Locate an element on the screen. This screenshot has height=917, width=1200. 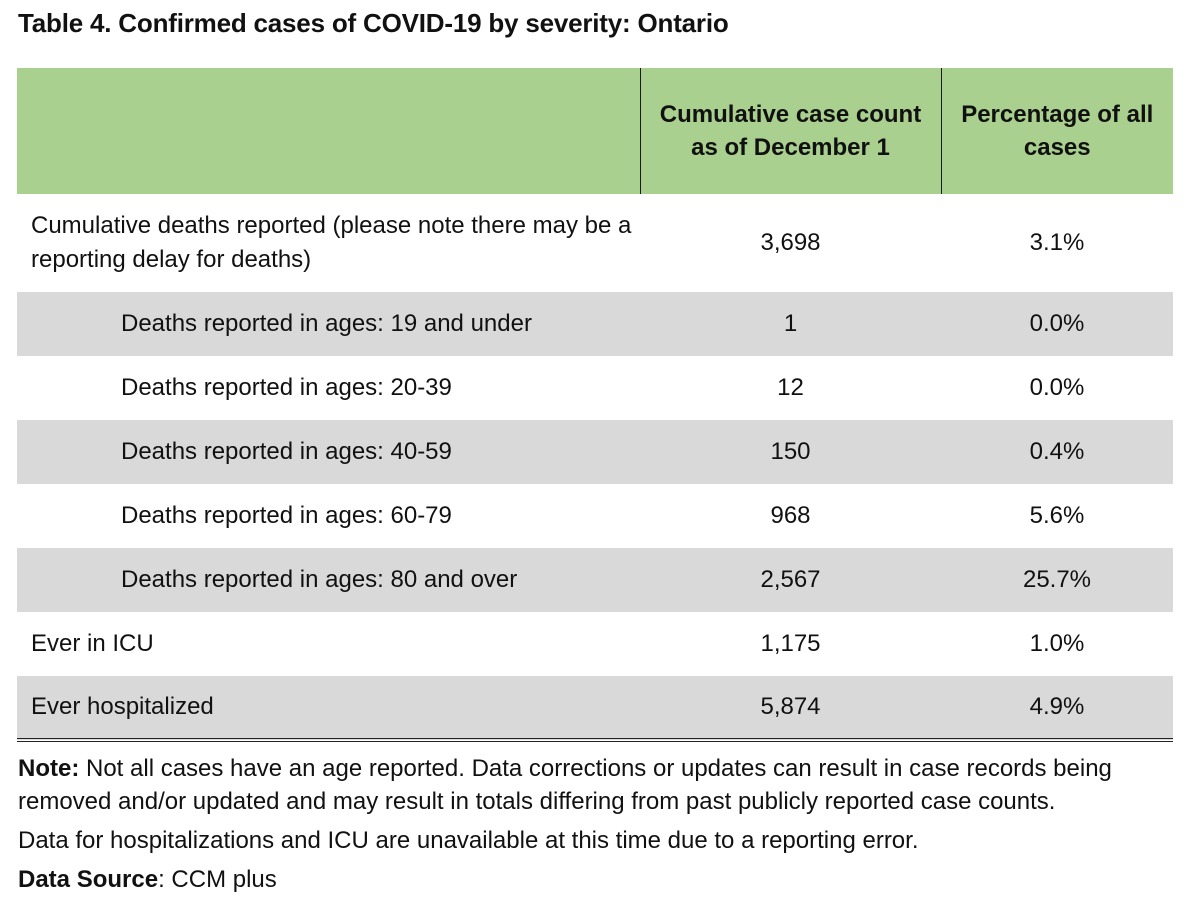
table-row: Deaths reported in ages: 20-39 12 0.0% is located at coordinates (595, 388).